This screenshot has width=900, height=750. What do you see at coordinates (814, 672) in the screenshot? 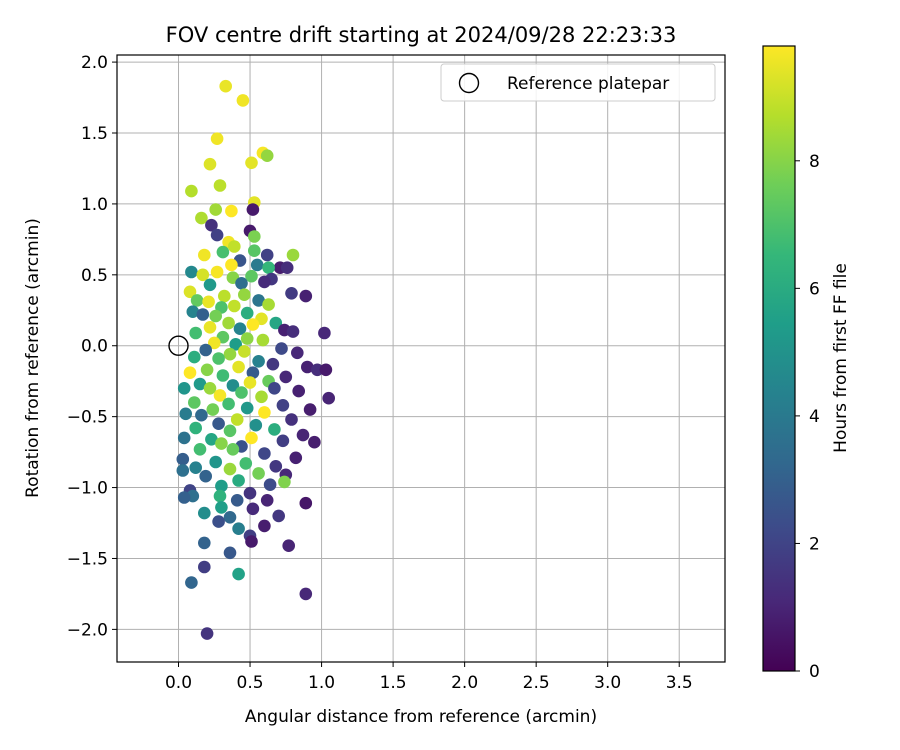
I see `colorbar-tick-label: 0` at bounding box center [814, 672].